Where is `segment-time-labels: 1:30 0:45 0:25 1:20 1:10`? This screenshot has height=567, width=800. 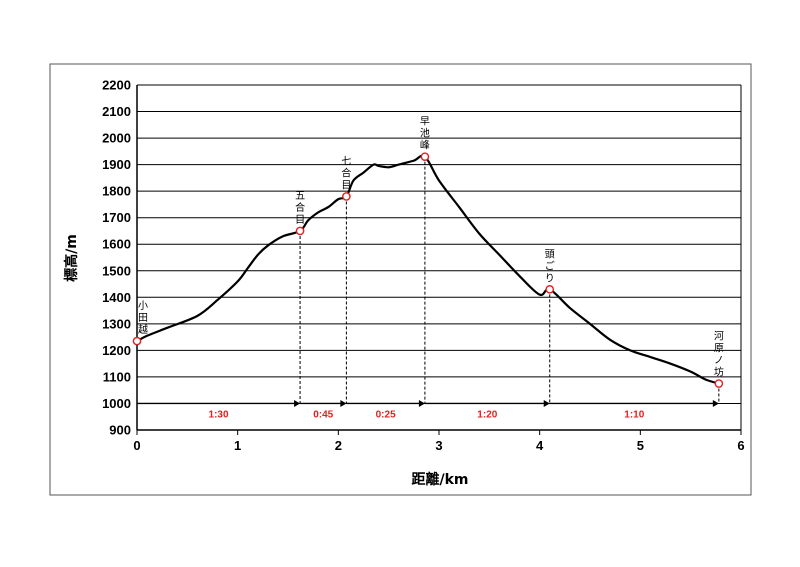
segment-time-labels: 1:30 0:45 0:25 1:20 1:10 is located at coordinates (427, 414).